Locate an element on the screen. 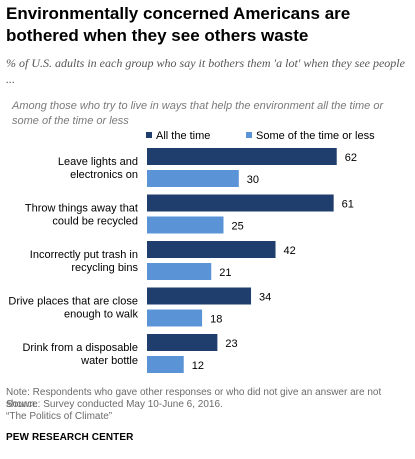 The height and width of the screenshot is (459, 415). legend-label-all-the-time: All the time is located at coordinates (183, 136).